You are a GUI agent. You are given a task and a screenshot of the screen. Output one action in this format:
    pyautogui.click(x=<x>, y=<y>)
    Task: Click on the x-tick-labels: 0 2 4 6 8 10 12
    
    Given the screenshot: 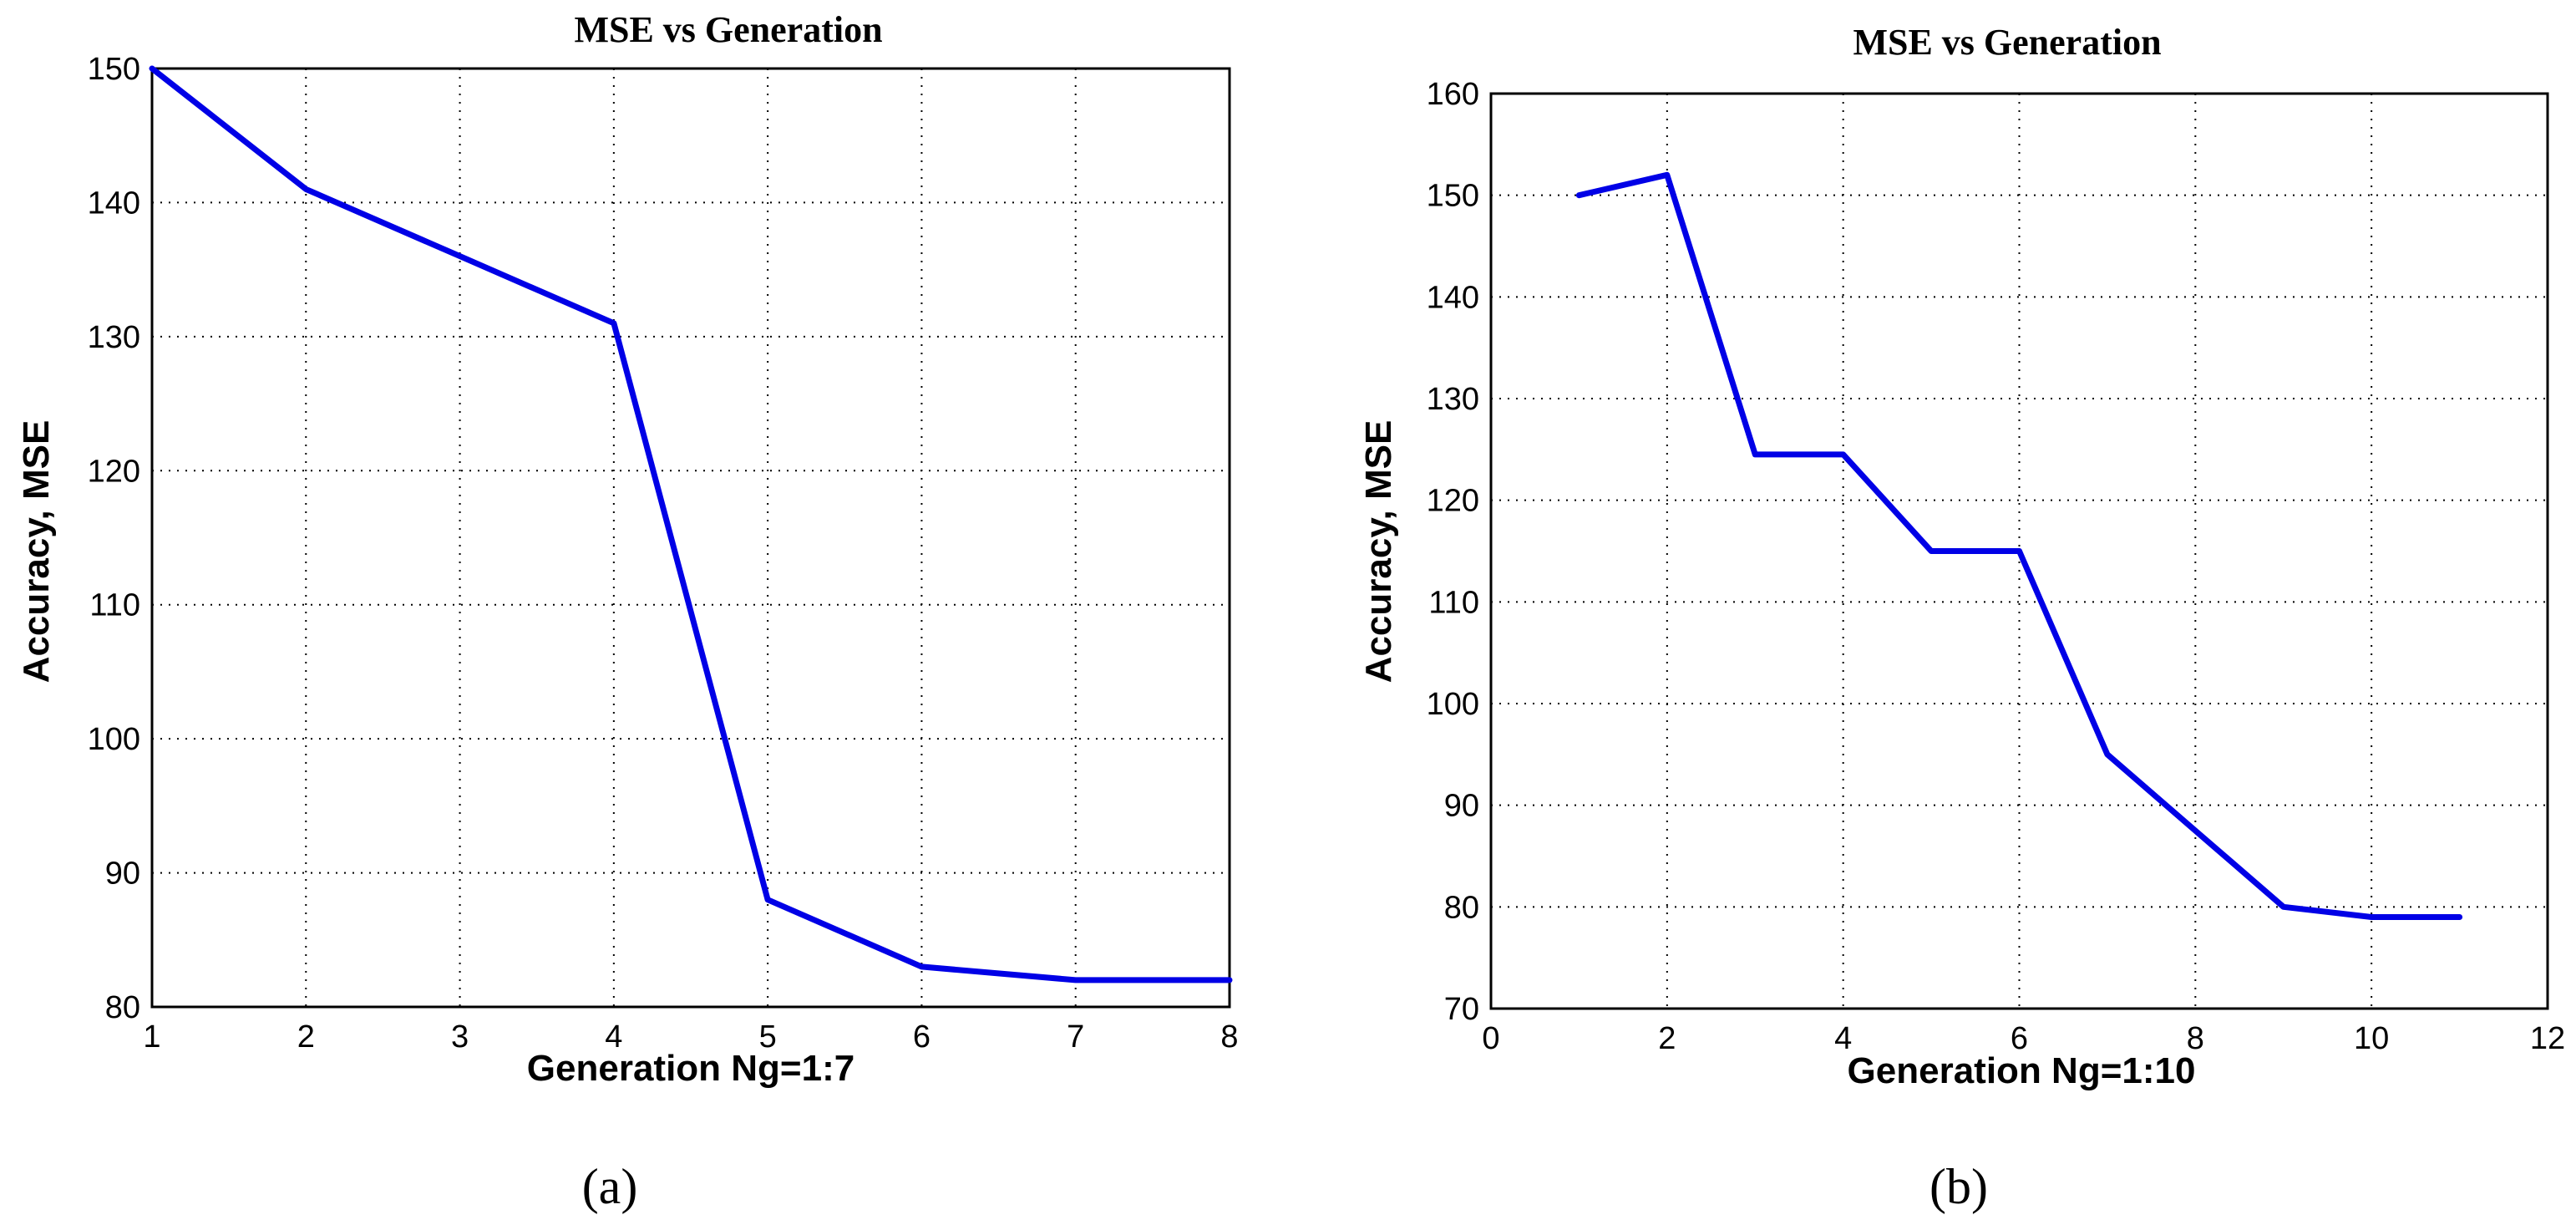 What is the action you would take?
    pyautogui.click(x=2023, y=1038)
    